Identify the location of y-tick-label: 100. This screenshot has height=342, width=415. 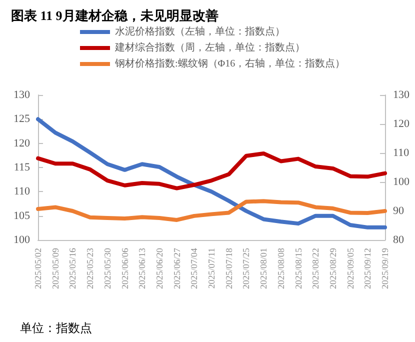
(22, 240).